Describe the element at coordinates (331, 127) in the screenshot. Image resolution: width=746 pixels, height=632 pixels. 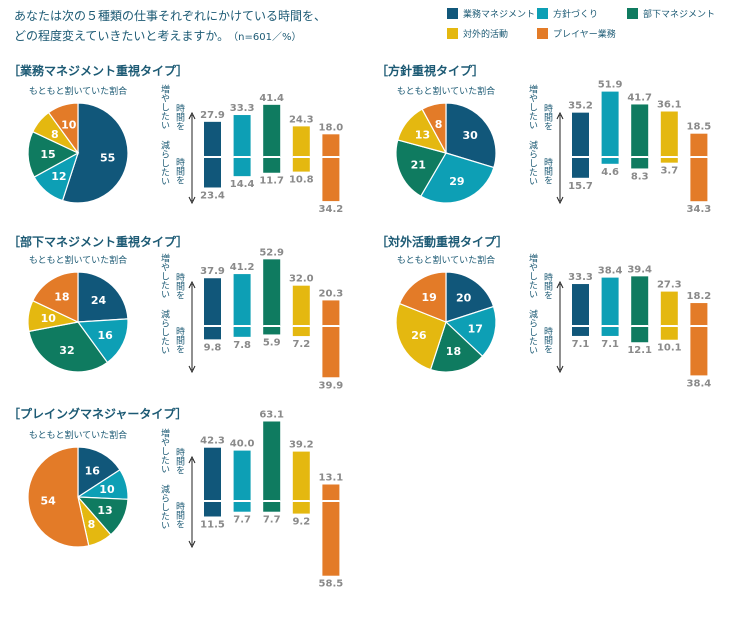
I see `value-label-increase: 18.0` at that location.